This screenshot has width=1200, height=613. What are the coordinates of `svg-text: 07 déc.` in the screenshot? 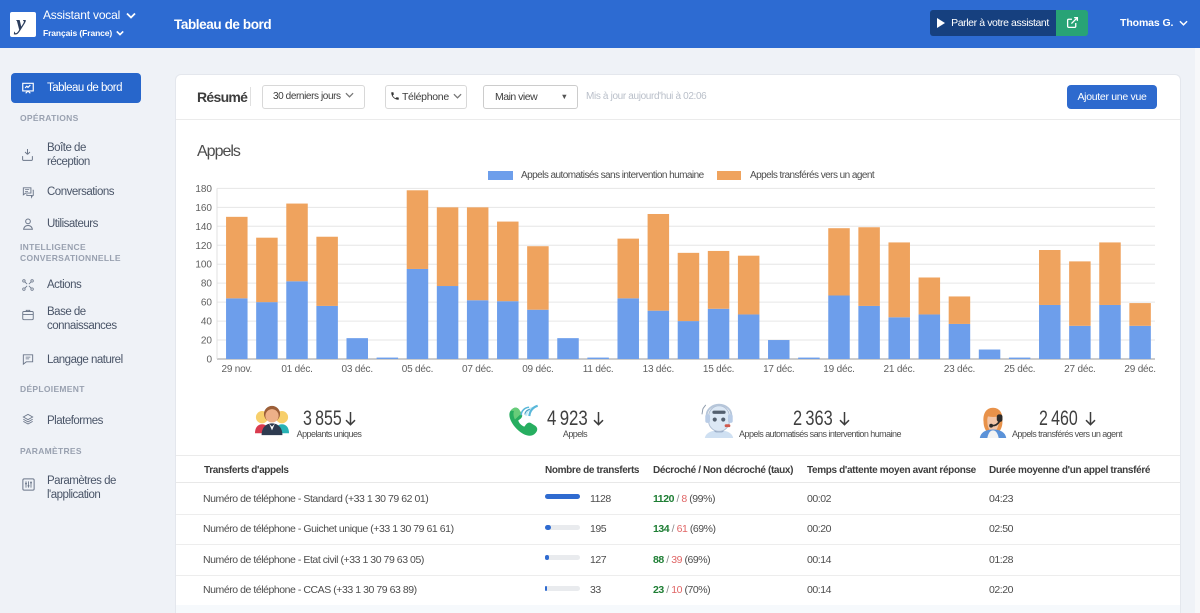 It's located at (477, 369).